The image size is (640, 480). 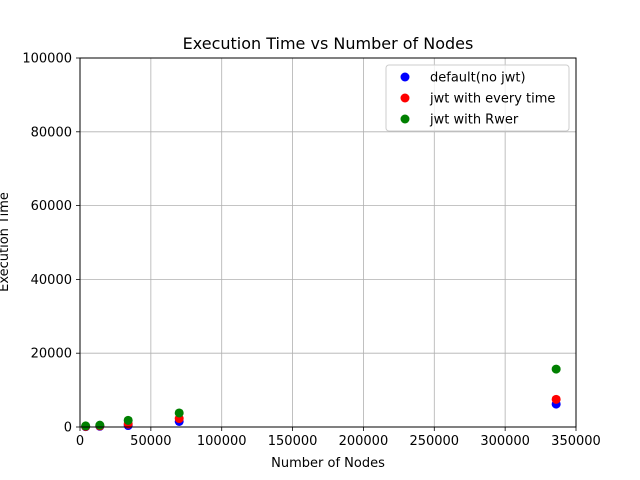 I want to click on x-tick-label: 300000, so click(x=505, y=441).